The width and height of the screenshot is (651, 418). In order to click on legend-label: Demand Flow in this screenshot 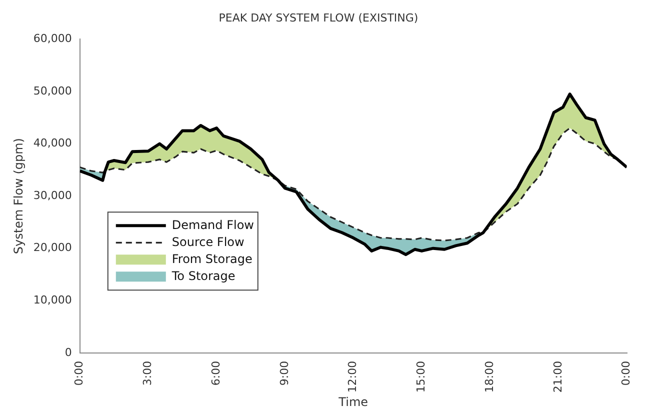, I will do `click(213, 225)`.